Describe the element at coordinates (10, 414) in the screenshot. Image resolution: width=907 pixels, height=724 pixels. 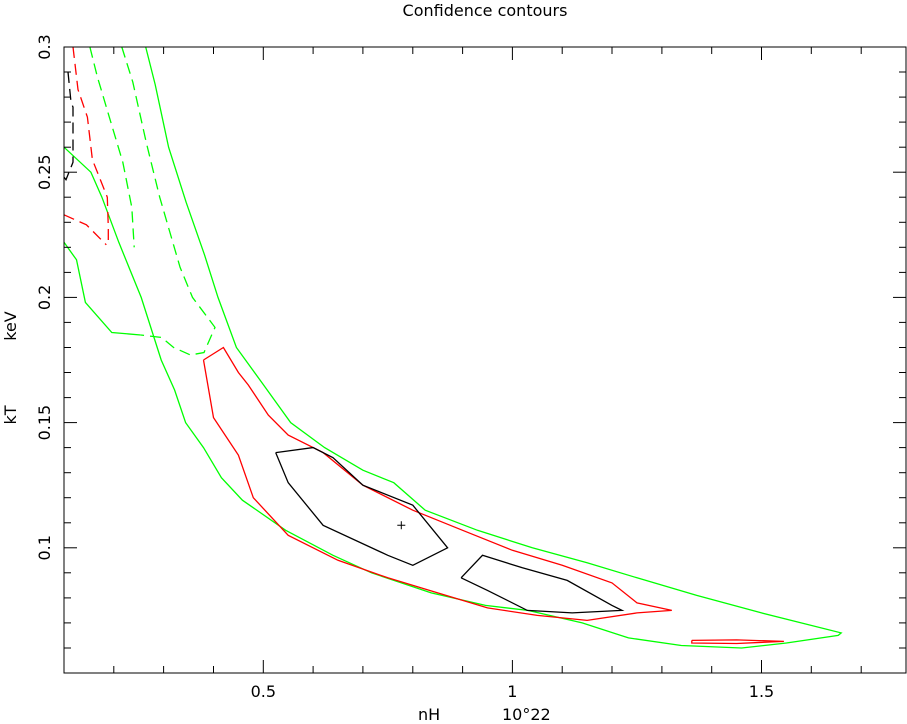
I see `y-axis-label: kT` at that location.